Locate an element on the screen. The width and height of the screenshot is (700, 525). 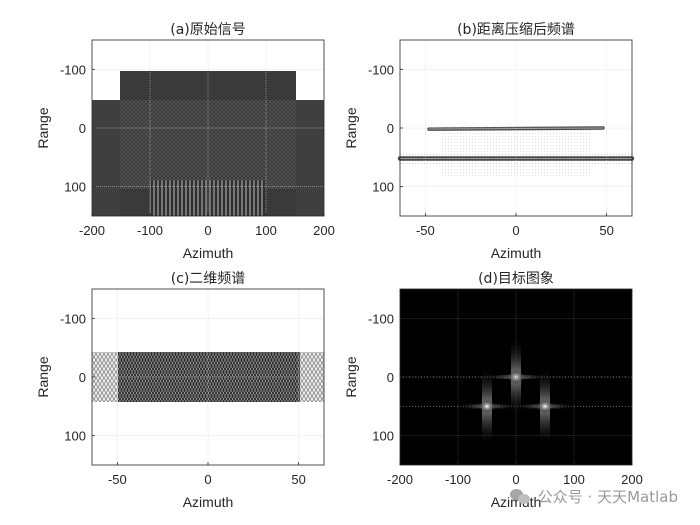
ticks-b: -50 0 50 -100 0 100 is located at coordinates (491, 150).